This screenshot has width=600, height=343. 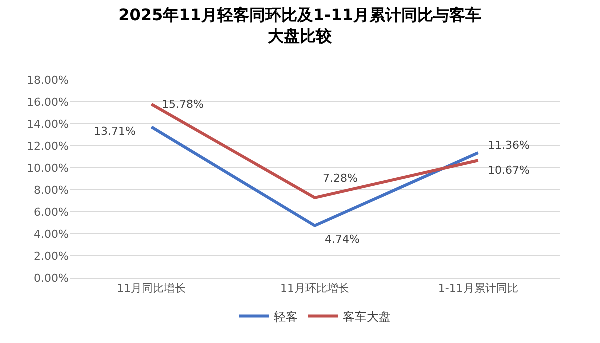 What do you see at coordinates (48, 124) in the screenshot?
I see `y-tick-label: 14.00%` at bounding box center [48, 124].